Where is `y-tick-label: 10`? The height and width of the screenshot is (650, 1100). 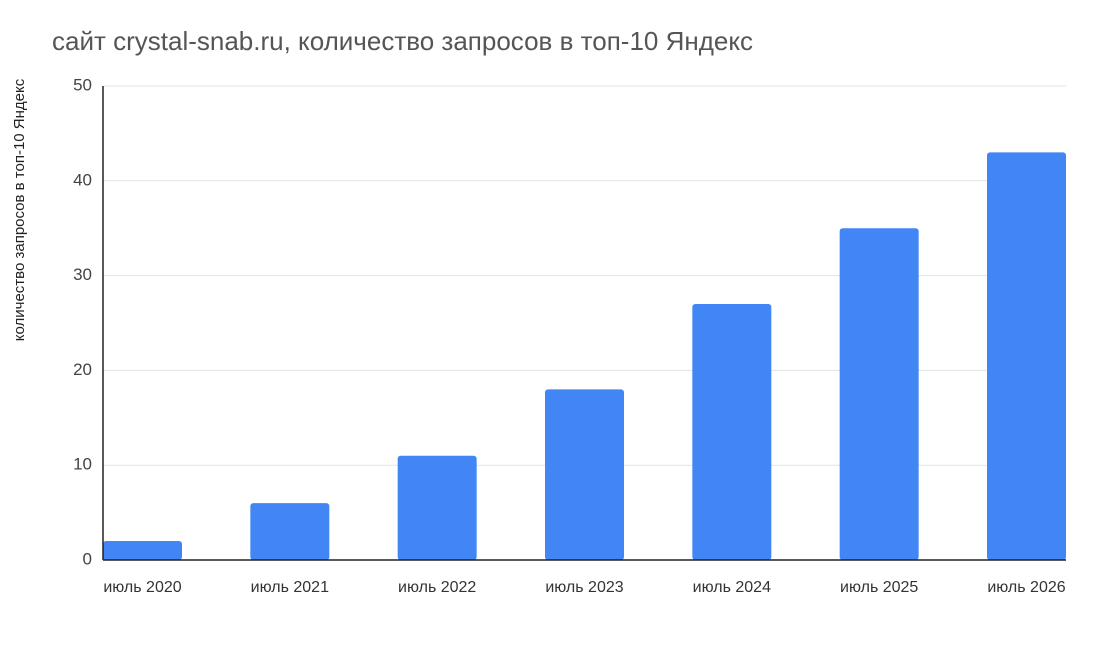
y-tick-label: 10 is located at coordinates (82, 464).